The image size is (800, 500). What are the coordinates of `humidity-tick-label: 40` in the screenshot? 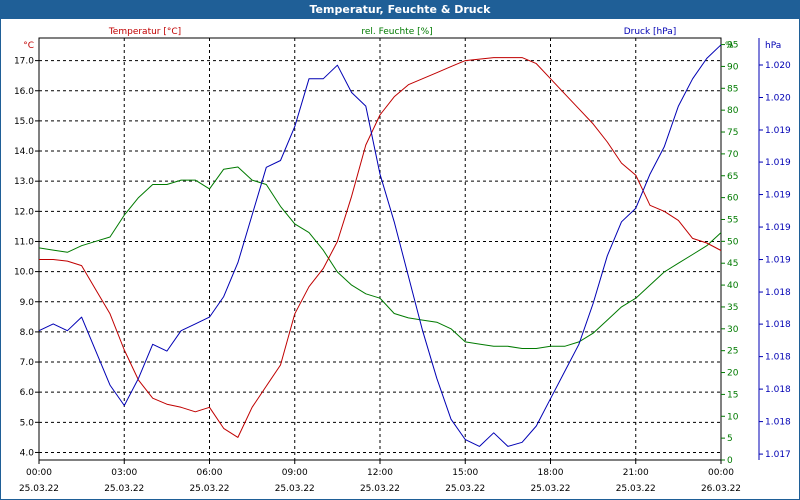 It's located at (733, 286).